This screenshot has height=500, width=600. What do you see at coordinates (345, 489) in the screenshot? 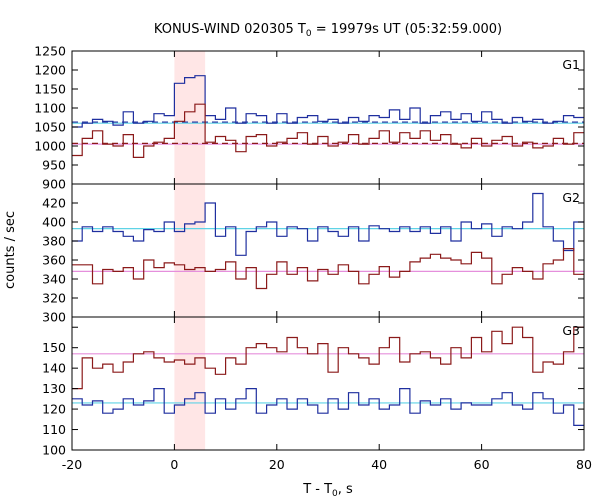
I see `x-axis-label-suffix: , s` at bounding box center [345, 489].